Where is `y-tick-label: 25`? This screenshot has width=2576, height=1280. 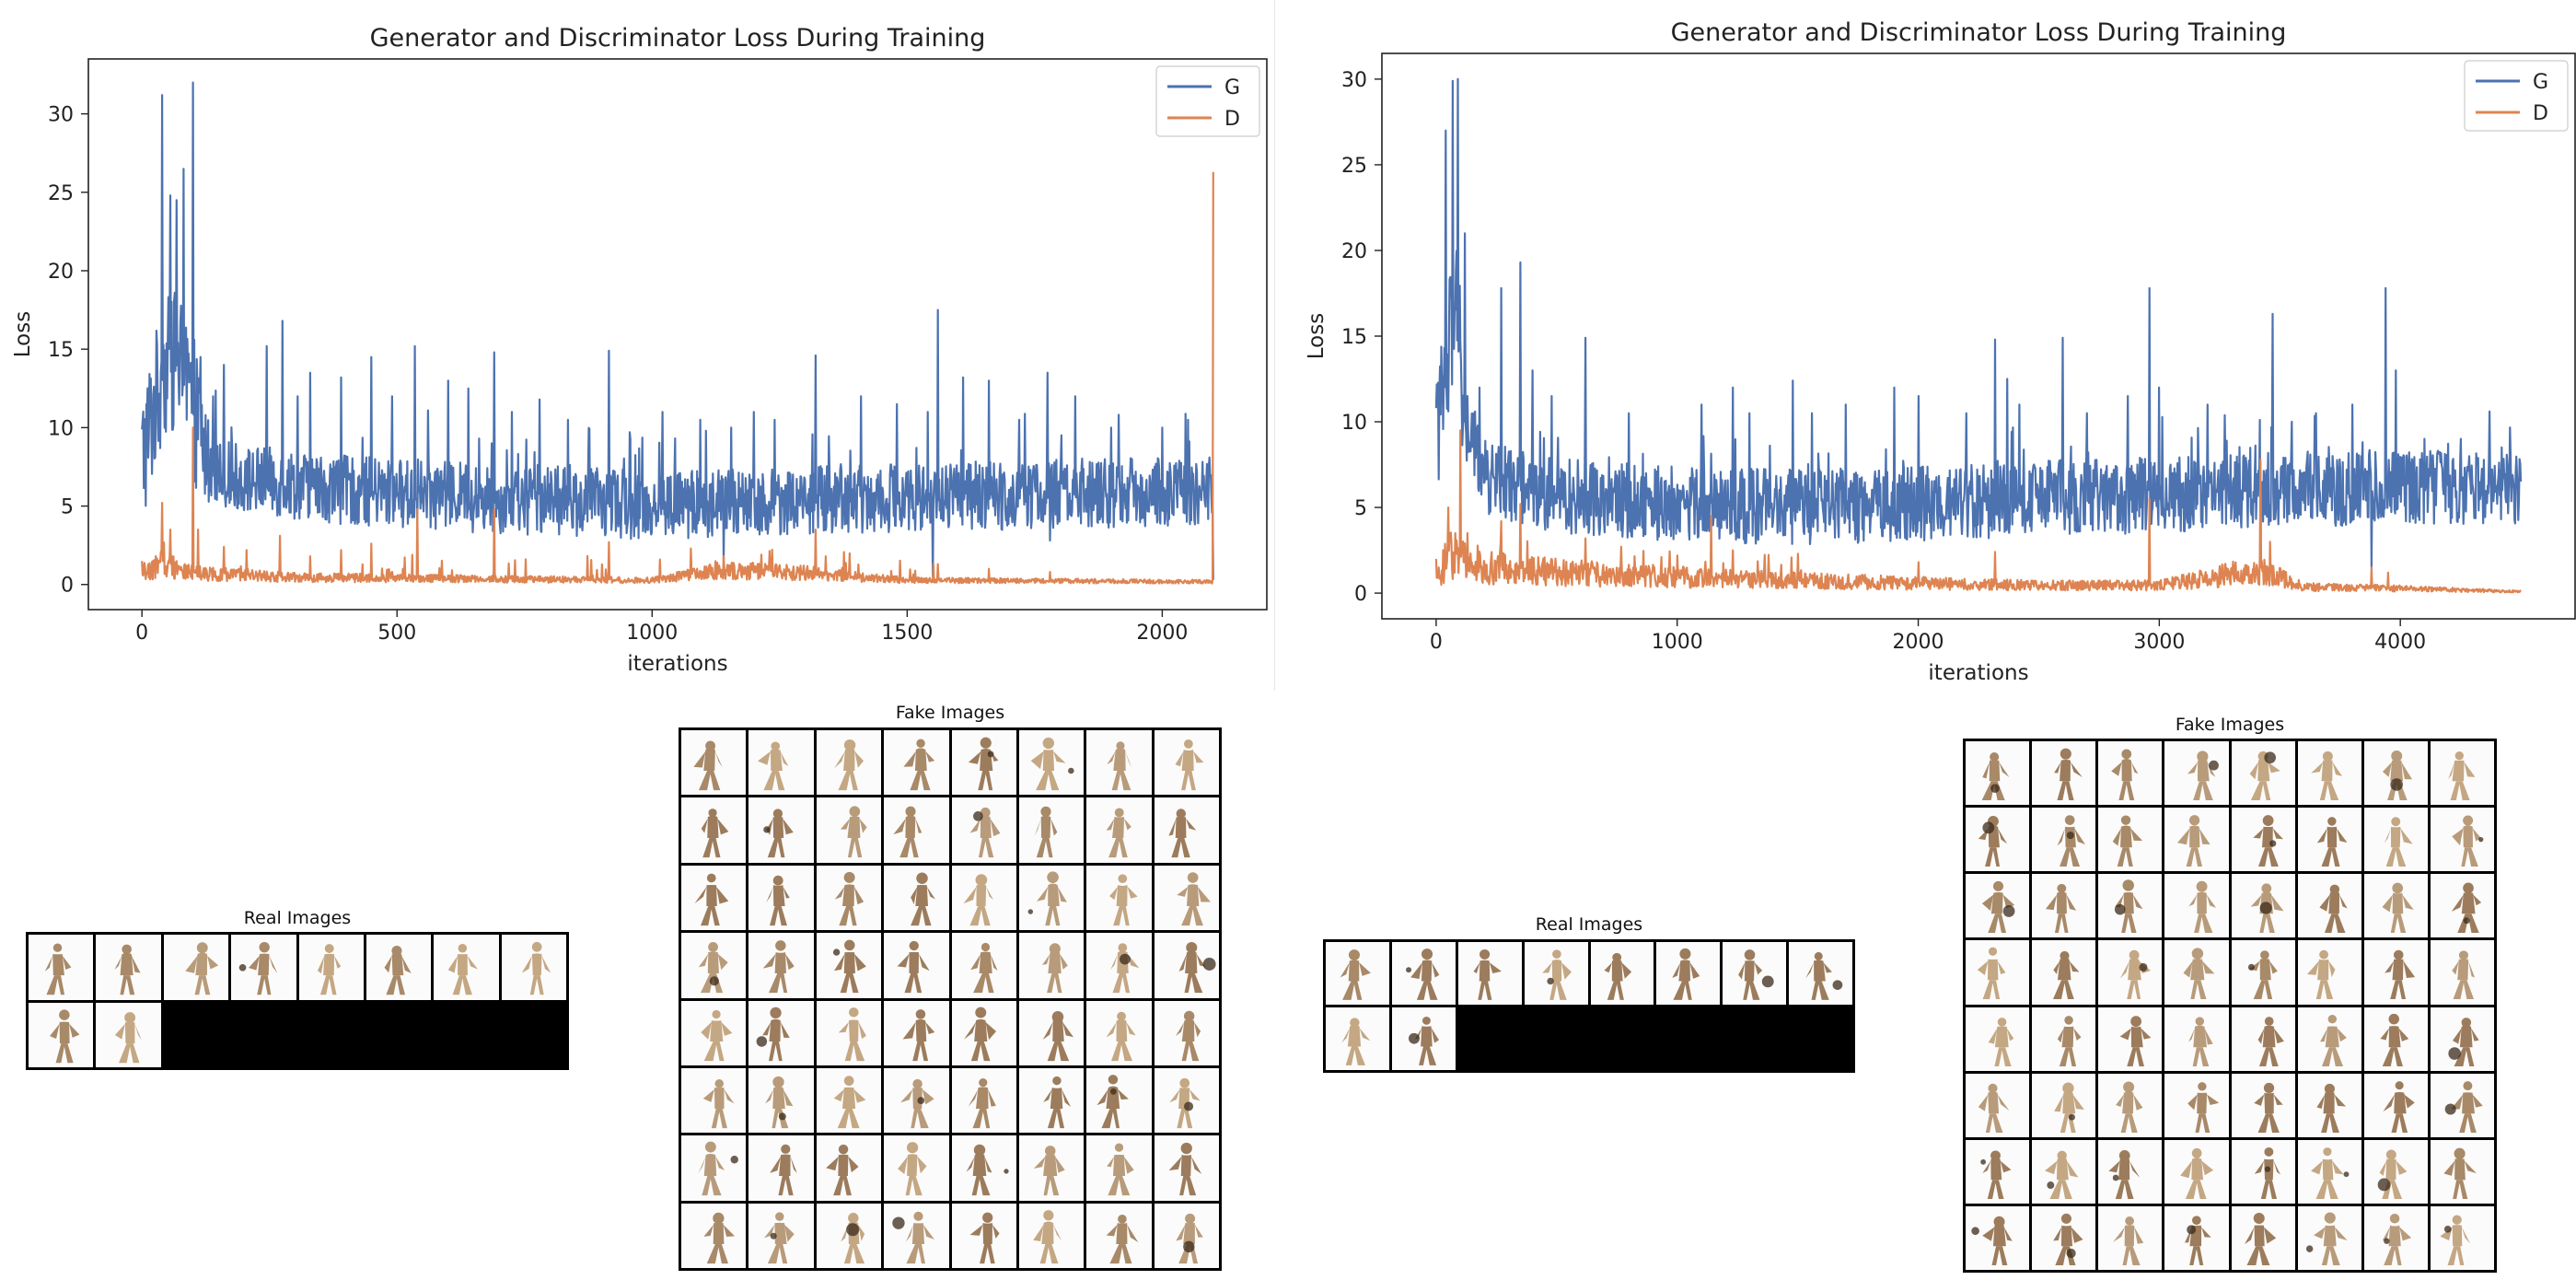
y-tick-label: 25 is located at coordinates (61, 193).